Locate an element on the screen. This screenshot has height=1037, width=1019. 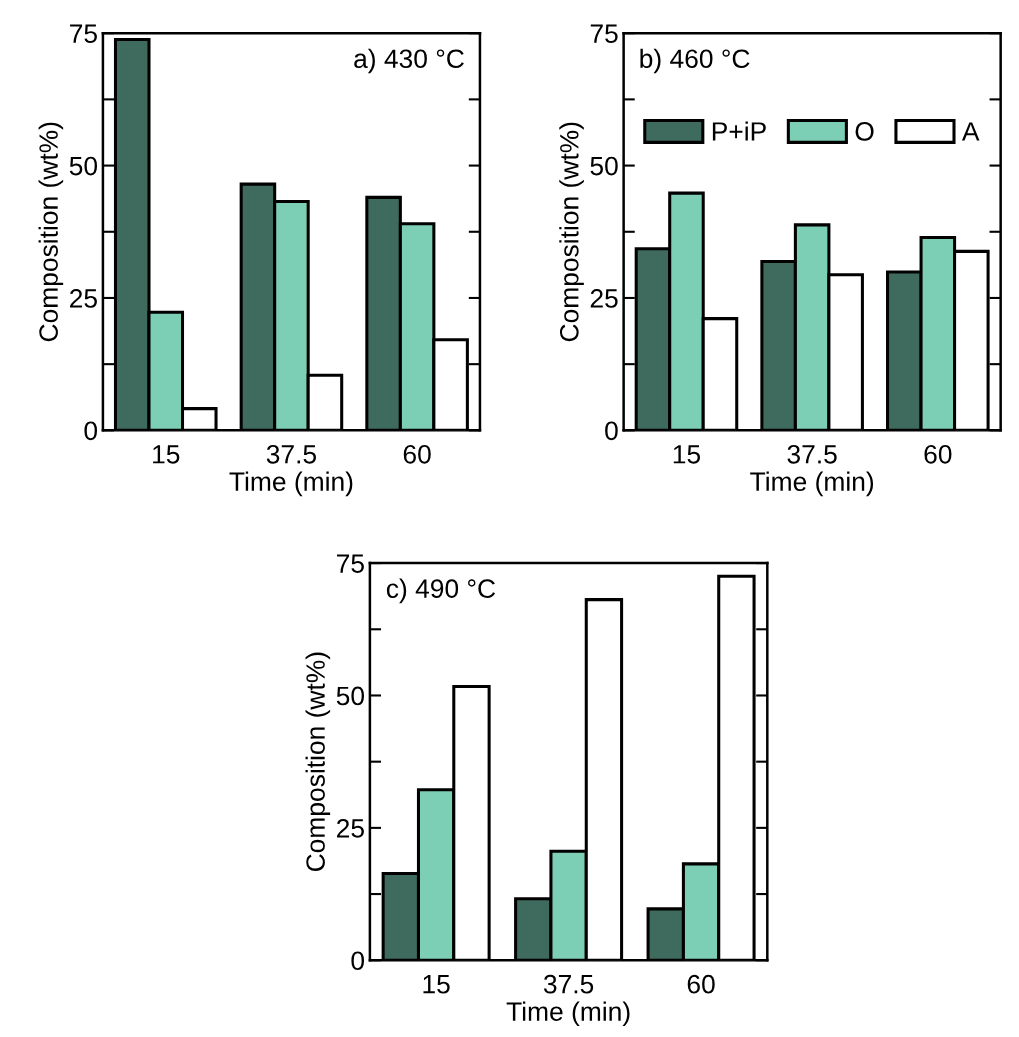
legend-label: O is located at coordinates (864, 131).